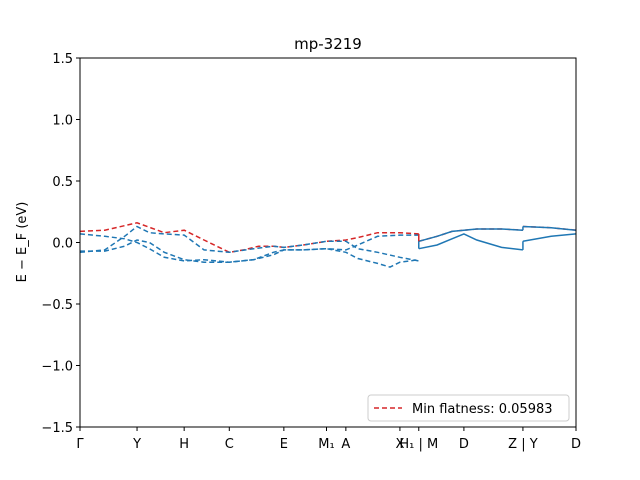 The width and height of the screenshot is (640, 480). I want to click on legend: Min flatness: 0.05983, so click(468, 408).